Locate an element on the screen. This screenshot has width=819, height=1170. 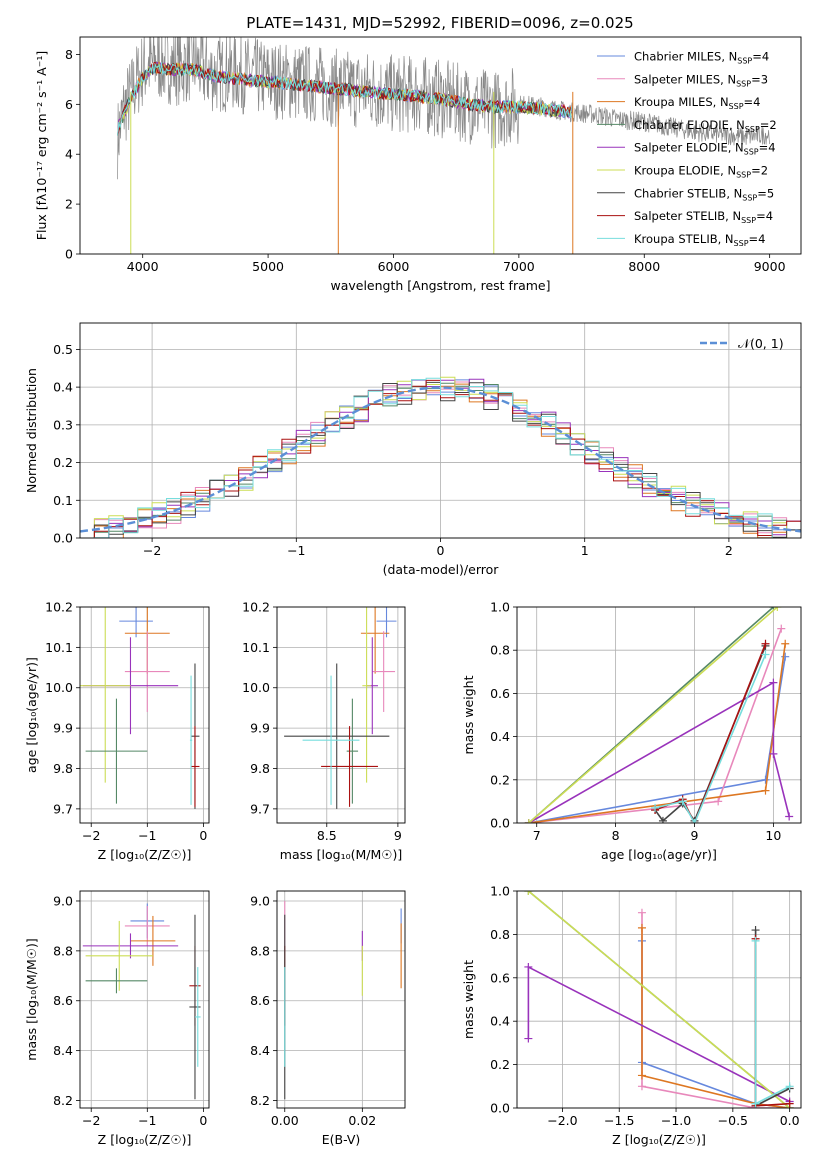
legend-entry: Salpeter MILES, NSSP=3 is located at coordinates (701, 80).